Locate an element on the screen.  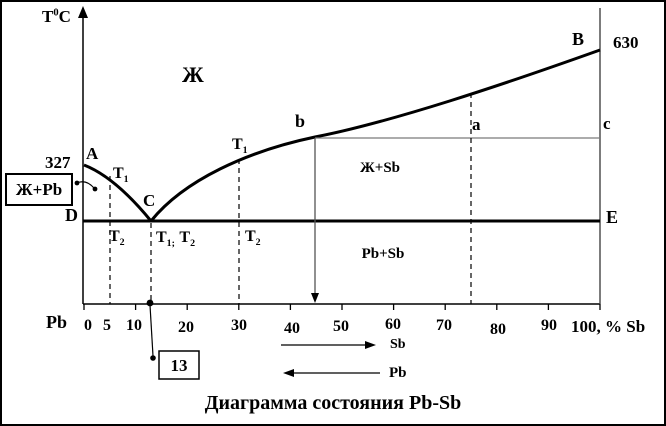
tick-10: 10 is located at coordinates (134, 325).